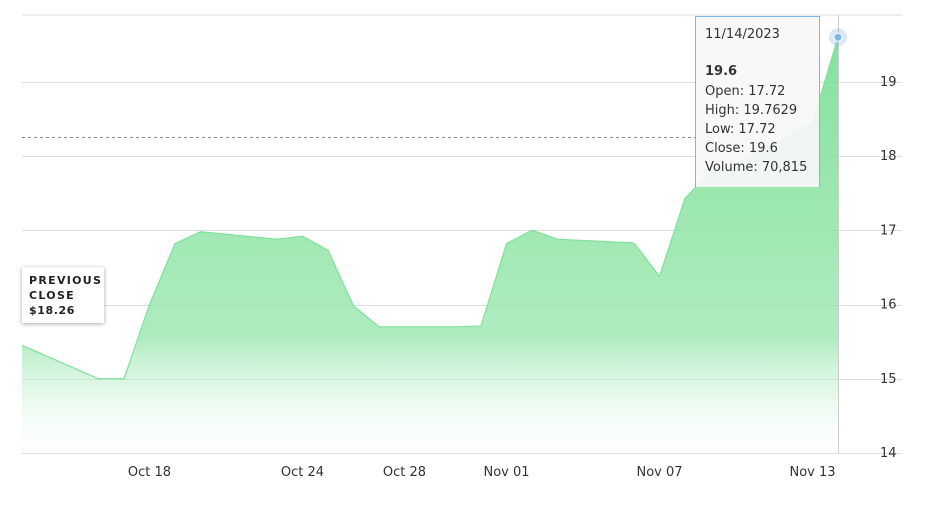 This screenshot has height=523, width=937. What do you see at coordinates (742, 34) in the screenshot?
I see `tooltip-date: 11/14/2023` at bounding box center [742, 34].